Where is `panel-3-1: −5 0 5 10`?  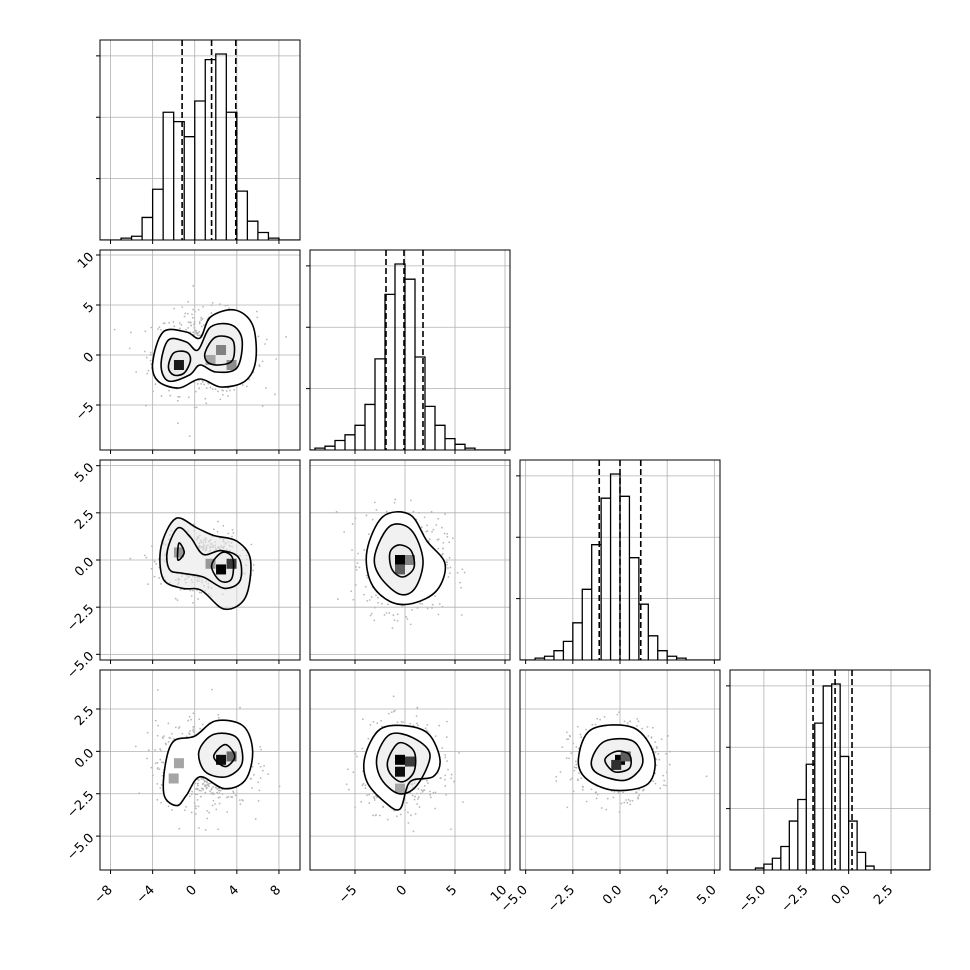 panel-3-1: −5 0 5 10 is located at coordinates (410, 788).